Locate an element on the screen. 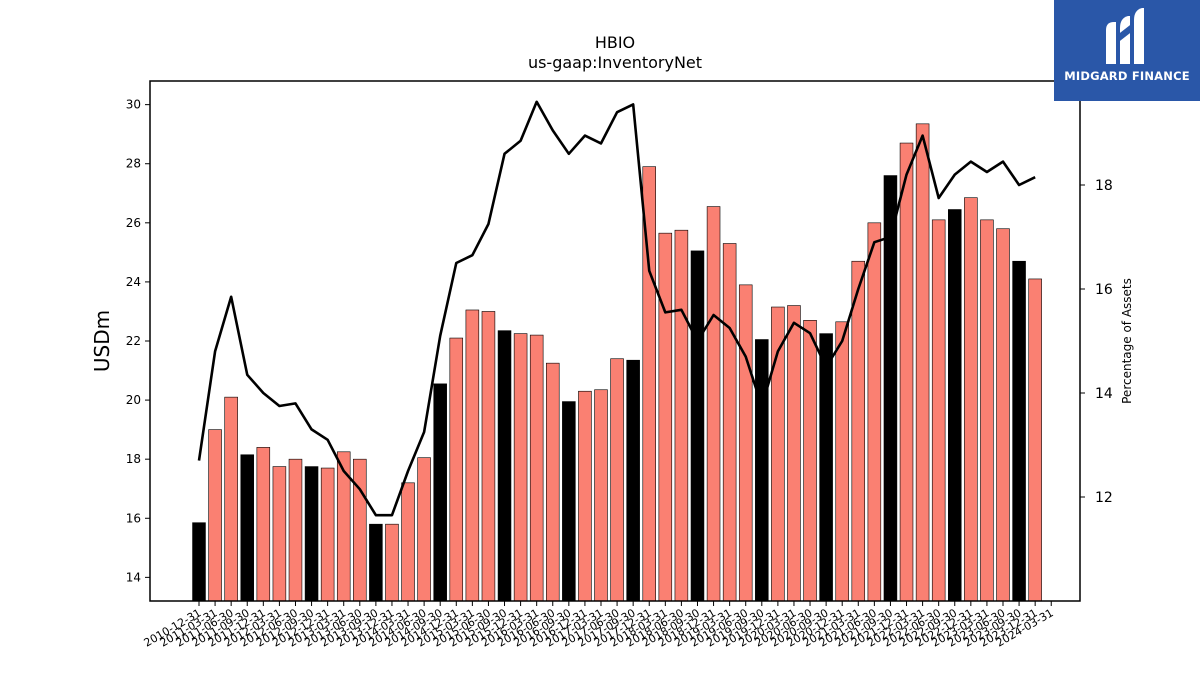 The image size is (1200, 675). y2-tick-label: 14 is located at coordinates (1104, 394).